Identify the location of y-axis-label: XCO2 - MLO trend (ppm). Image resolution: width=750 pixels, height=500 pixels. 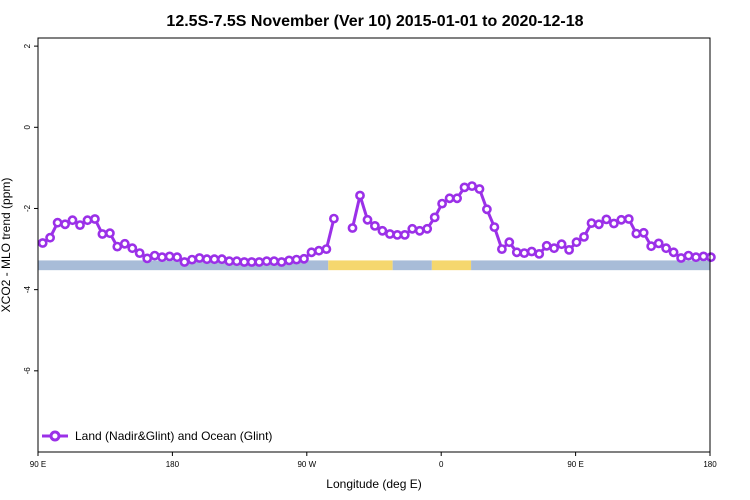
(6, 245).